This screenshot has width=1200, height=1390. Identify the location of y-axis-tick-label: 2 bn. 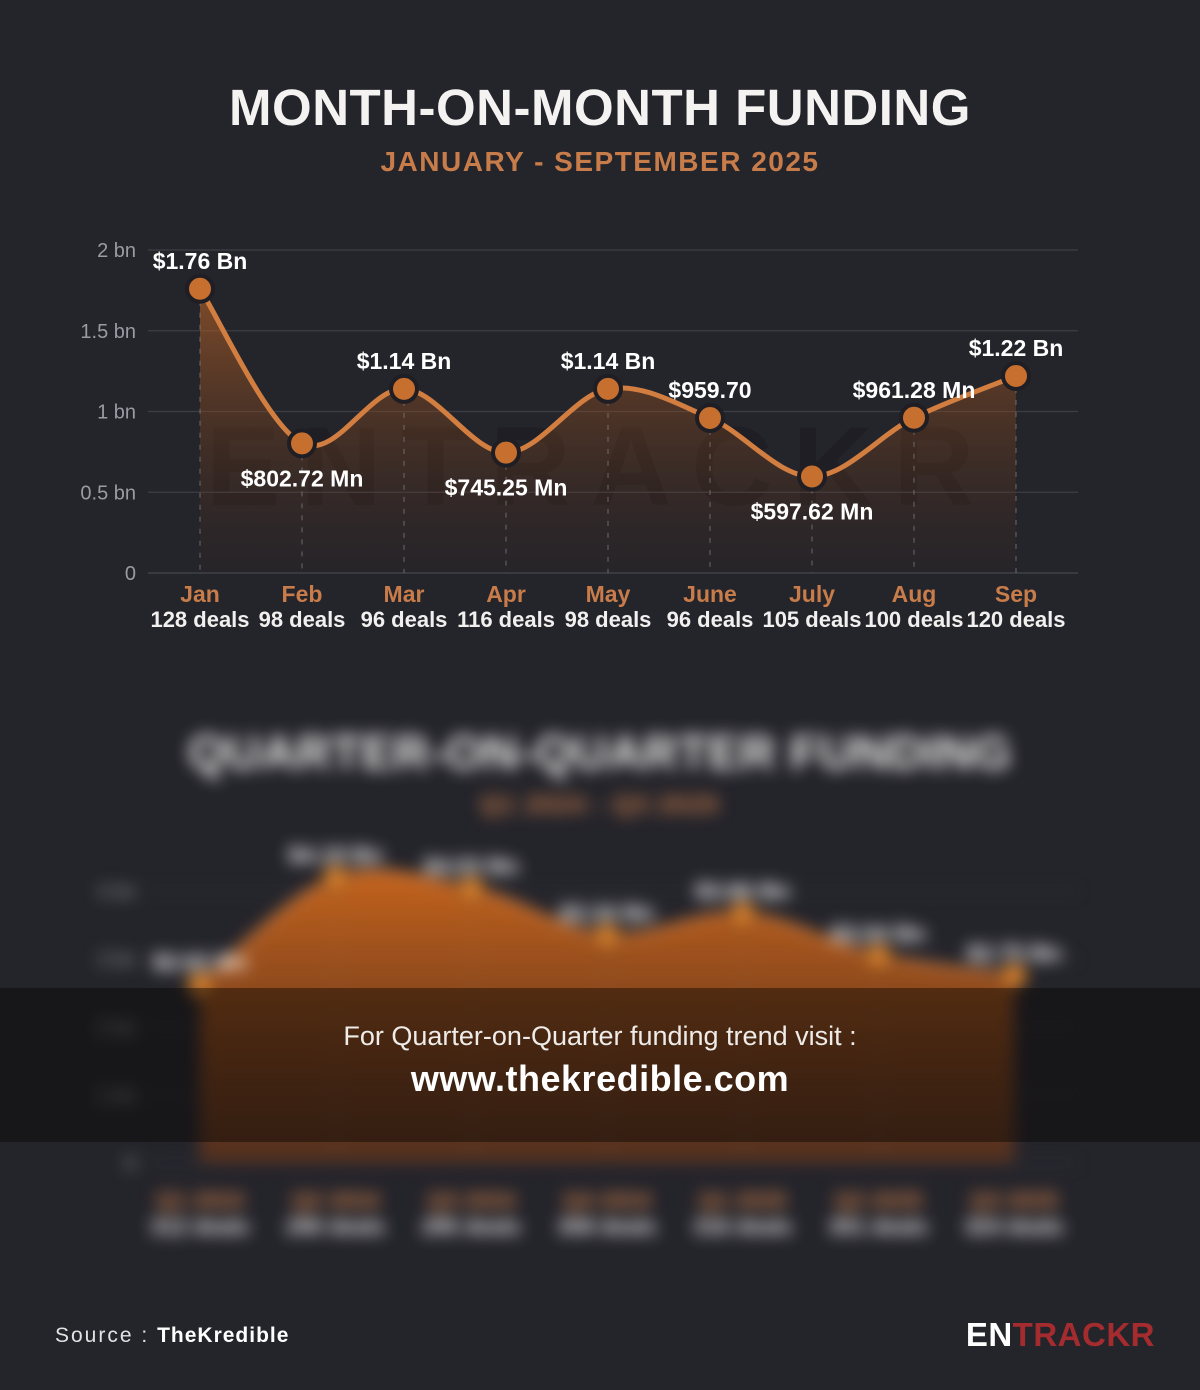
(116, 251).